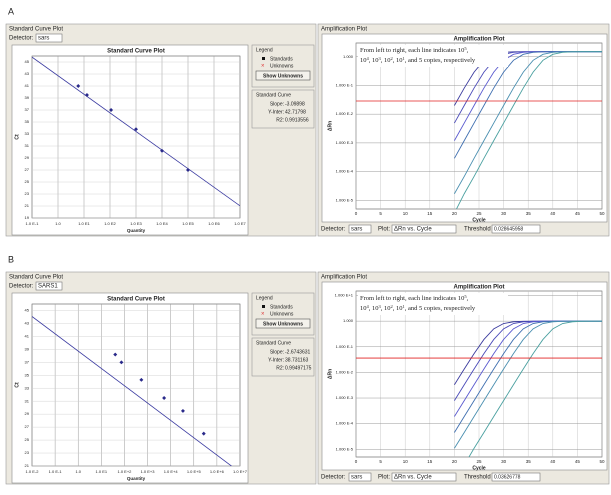  I want to click on chart-title: Standard Curve Plot, so click(136, 52).